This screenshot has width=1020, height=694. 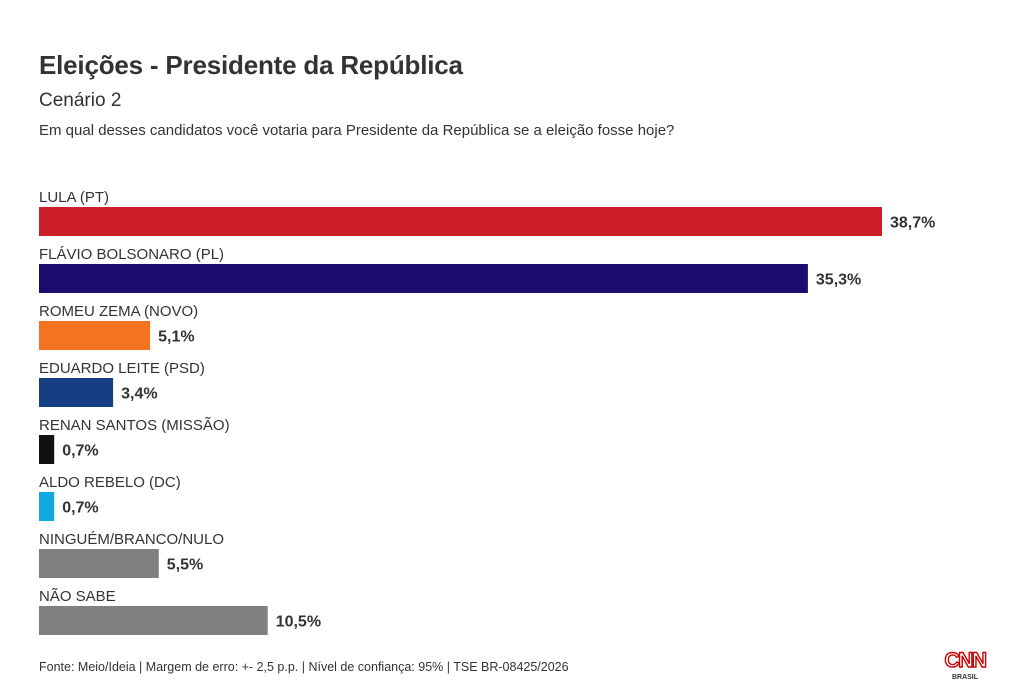 I want to click on cnn-logo-sub: BRASIL, so click(x=965, y=677).